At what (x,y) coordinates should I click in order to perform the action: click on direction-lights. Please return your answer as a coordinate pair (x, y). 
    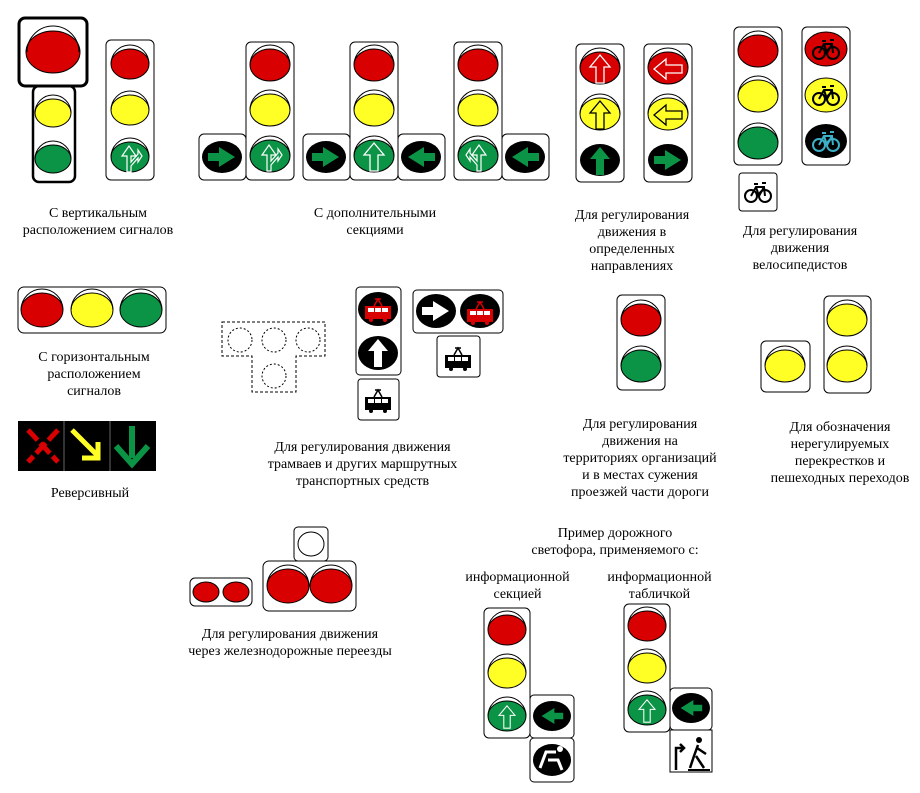
    Looking at the image, I should click on (634, 113).